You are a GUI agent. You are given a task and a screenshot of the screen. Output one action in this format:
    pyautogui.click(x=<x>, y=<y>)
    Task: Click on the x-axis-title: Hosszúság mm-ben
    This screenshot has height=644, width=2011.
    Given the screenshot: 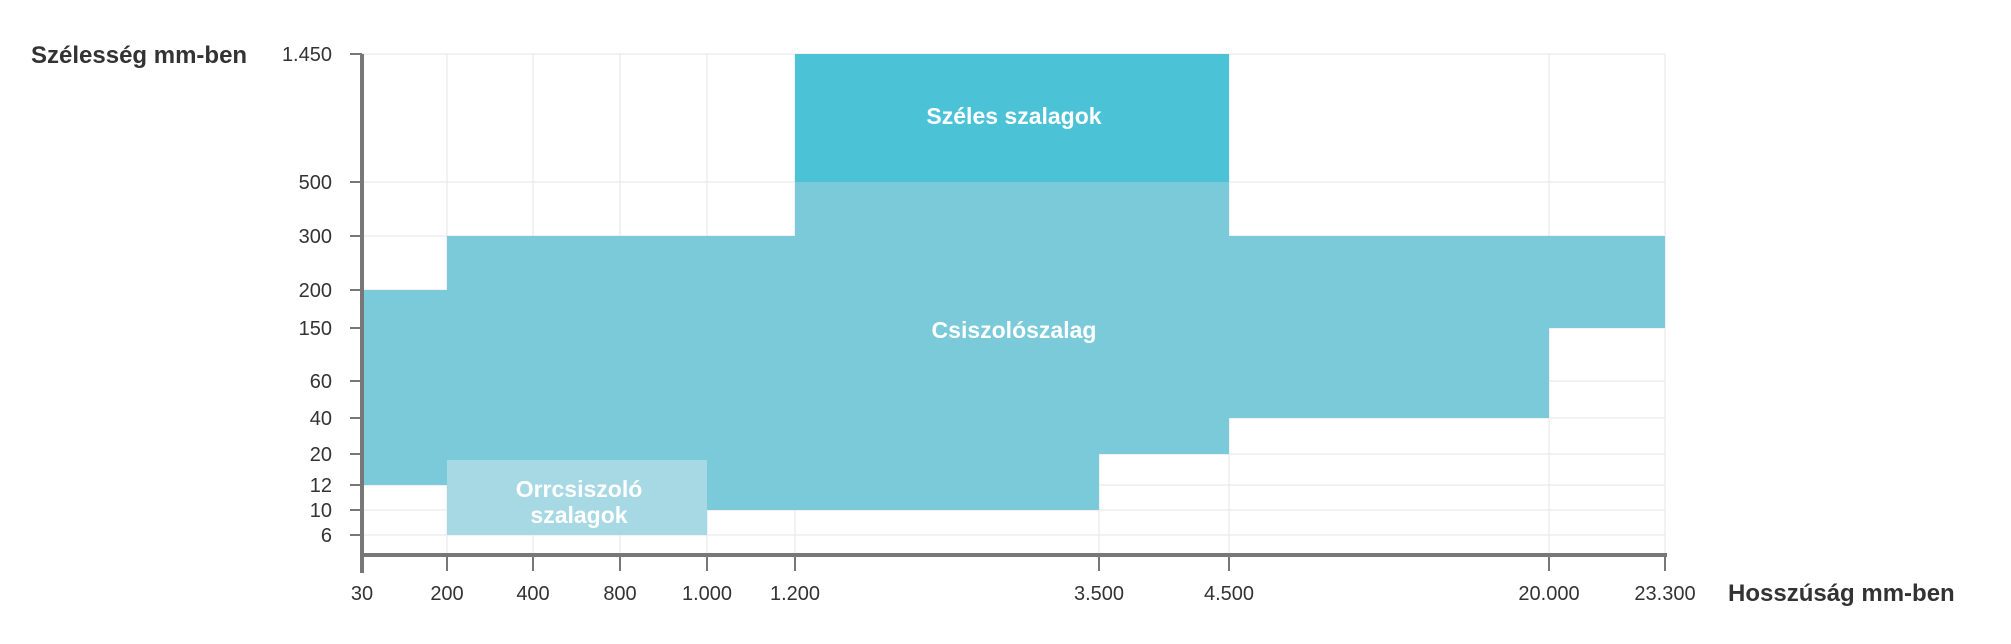 What is the action you would take?
    pyautogui.click(x=1841, y=593)
    